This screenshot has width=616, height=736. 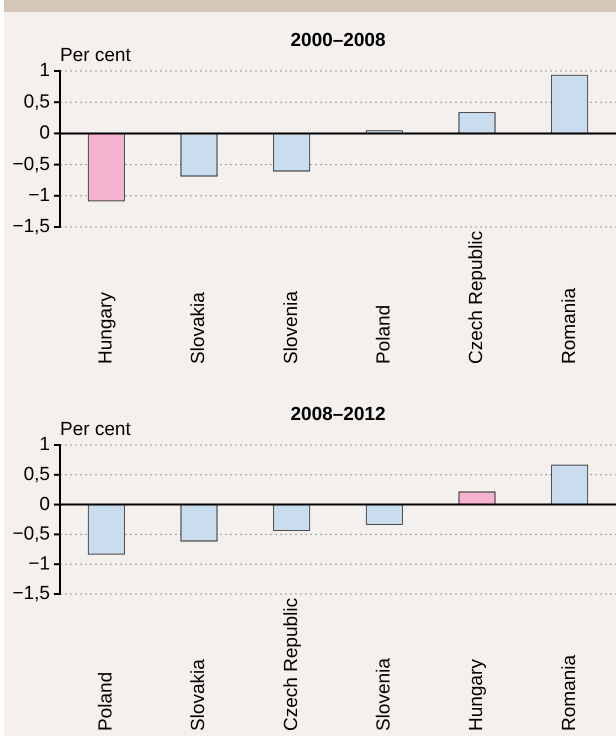 I want to click on chart-title: 2008–2012, so click(x=338, y=415).